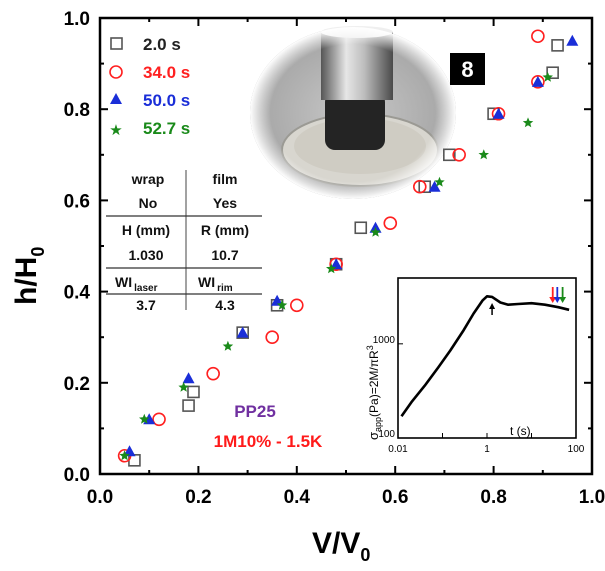 The height and width of the screenshot is (571, 605). Describe the element at coordinates (467, 69) in the screenshot. I see `panel-label-box` at that location.